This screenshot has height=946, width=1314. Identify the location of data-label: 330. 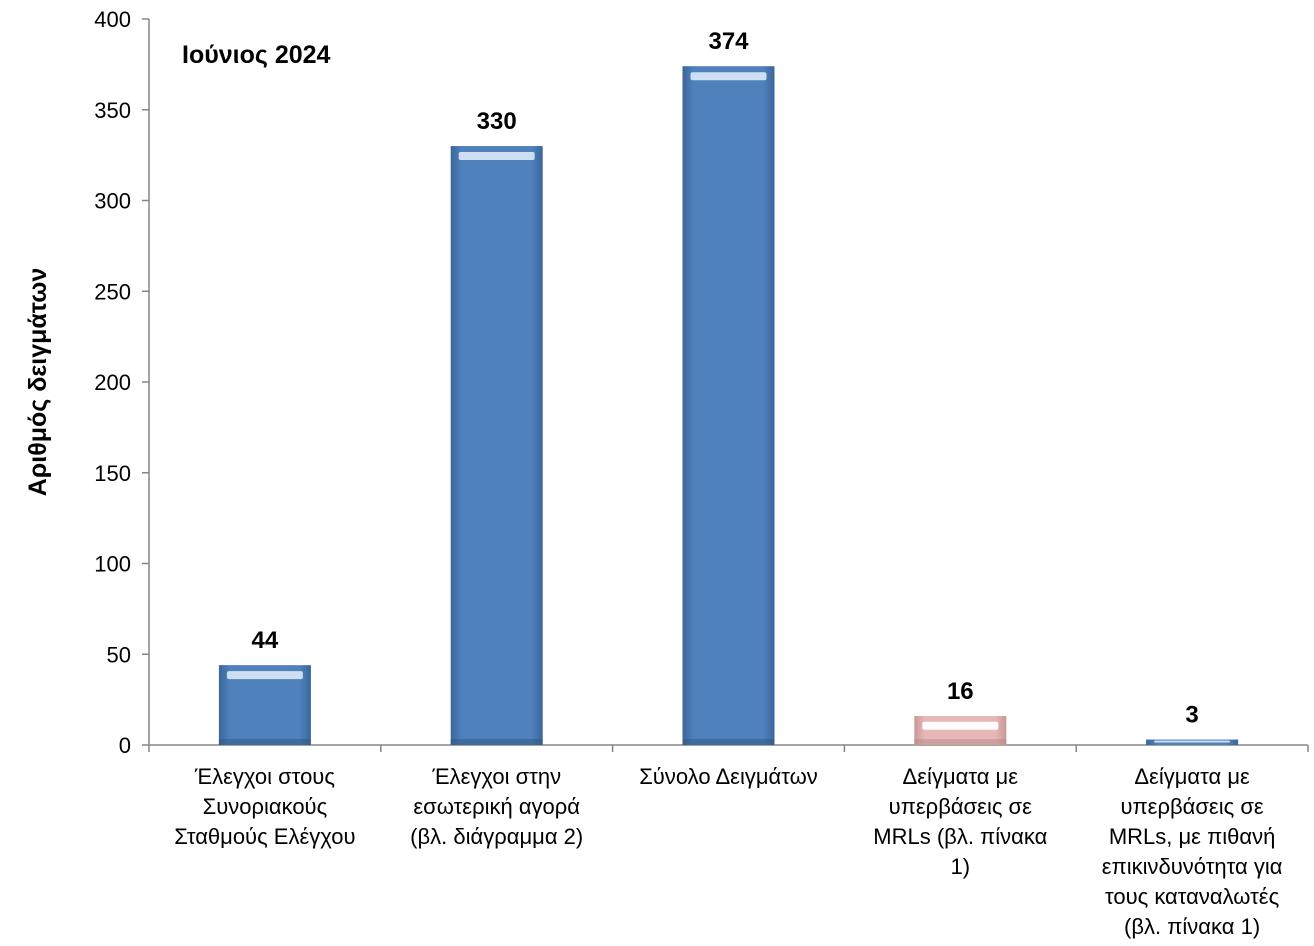
(497, 121).